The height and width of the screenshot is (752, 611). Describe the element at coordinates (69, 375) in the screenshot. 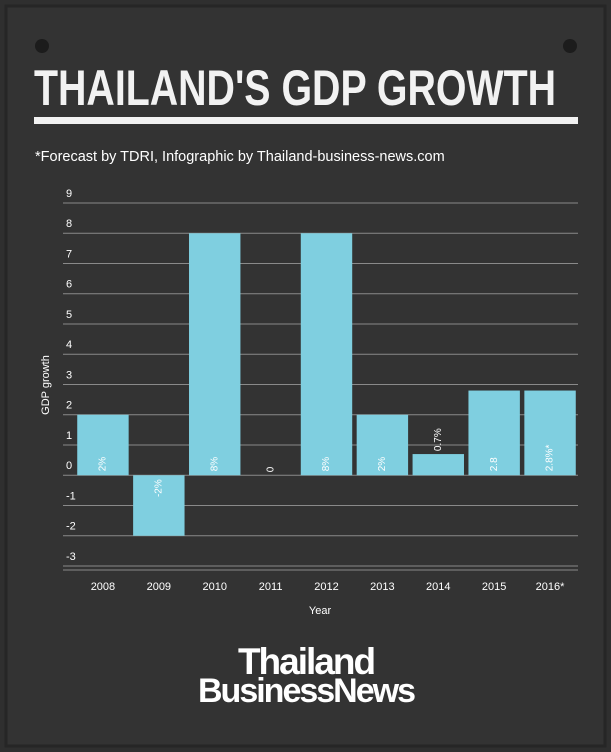

I see `y-tick-label: 3` at that location.